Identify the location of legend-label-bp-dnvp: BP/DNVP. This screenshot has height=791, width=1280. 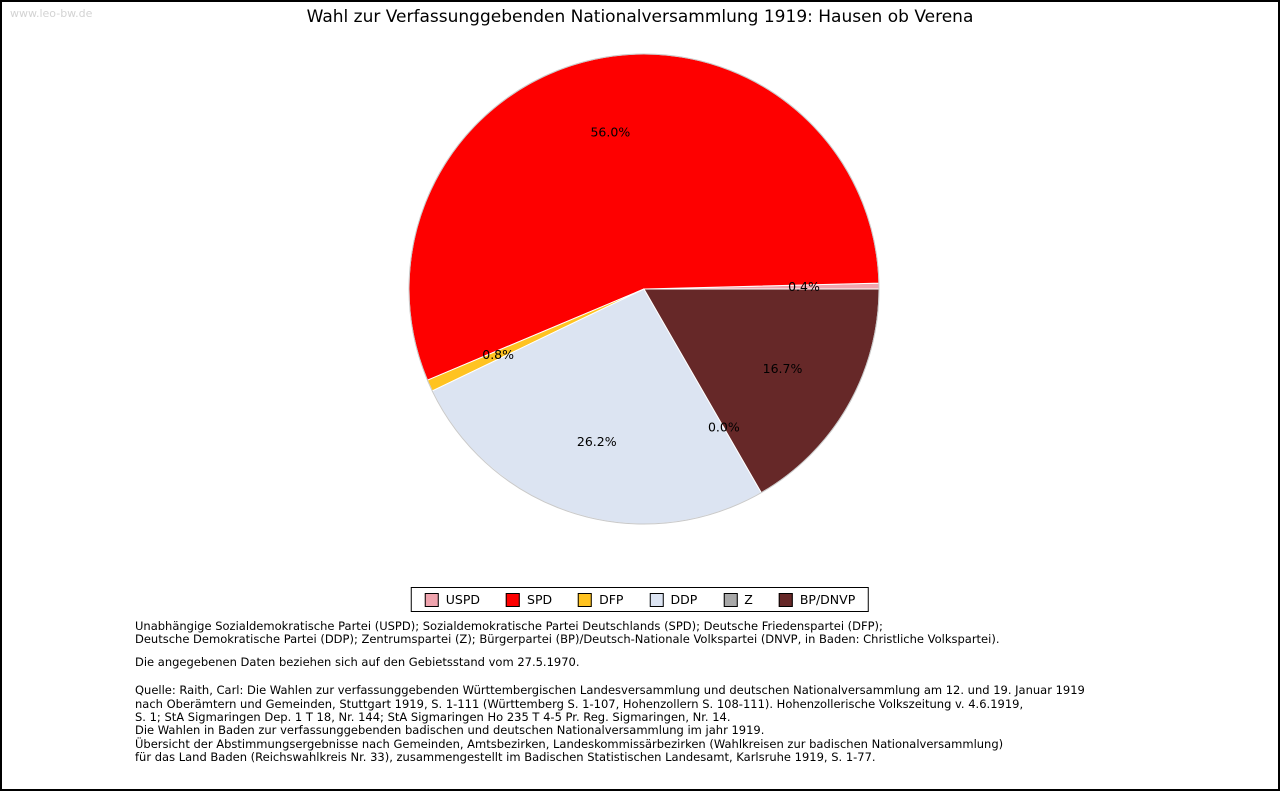
(827, 599).